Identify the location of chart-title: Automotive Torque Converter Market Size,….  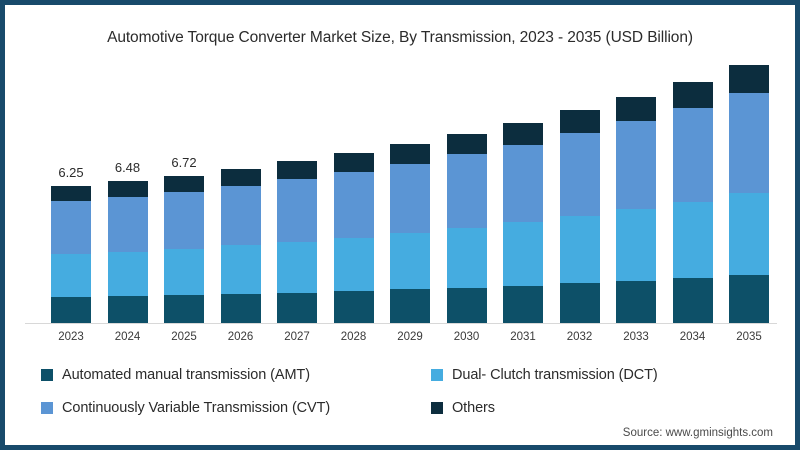
(400, 37).